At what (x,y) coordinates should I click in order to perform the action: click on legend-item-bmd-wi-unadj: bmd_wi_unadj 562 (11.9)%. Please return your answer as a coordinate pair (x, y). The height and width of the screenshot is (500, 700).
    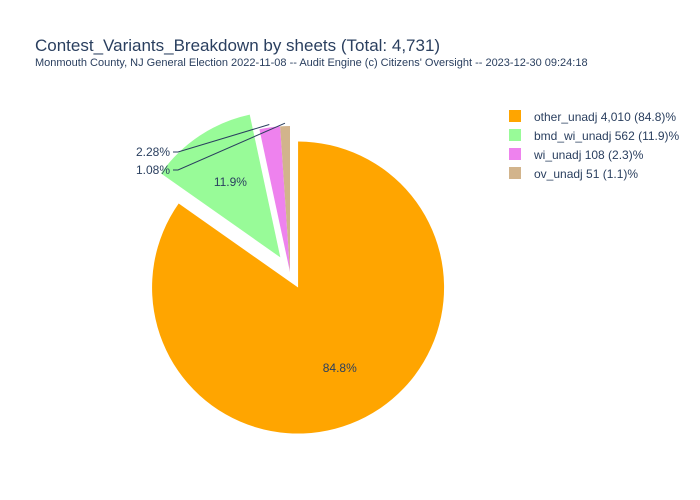
    Looking at the image, I should click on (594, 136).